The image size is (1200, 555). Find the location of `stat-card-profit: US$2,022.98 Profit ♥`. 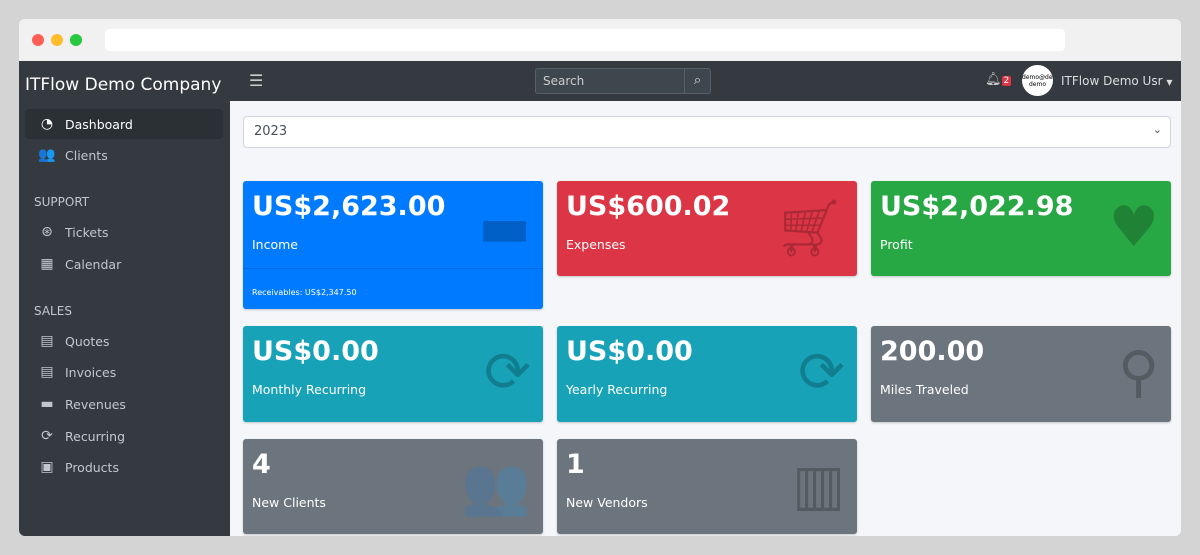

stat-card-profit: US$2,022.98 Profit ♥ is located at coordinates (1021, 228).